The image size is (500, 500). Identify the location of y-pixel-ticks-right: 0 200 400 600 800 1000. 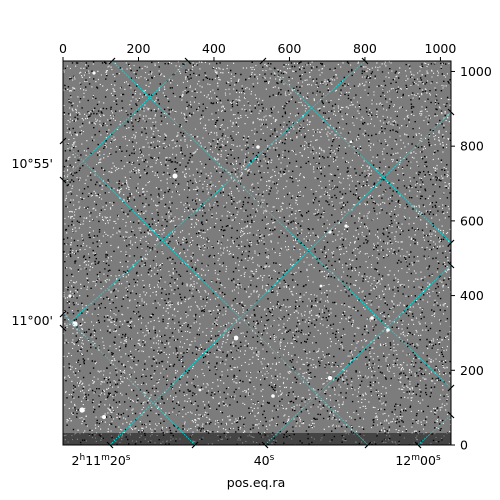
(471, 258).